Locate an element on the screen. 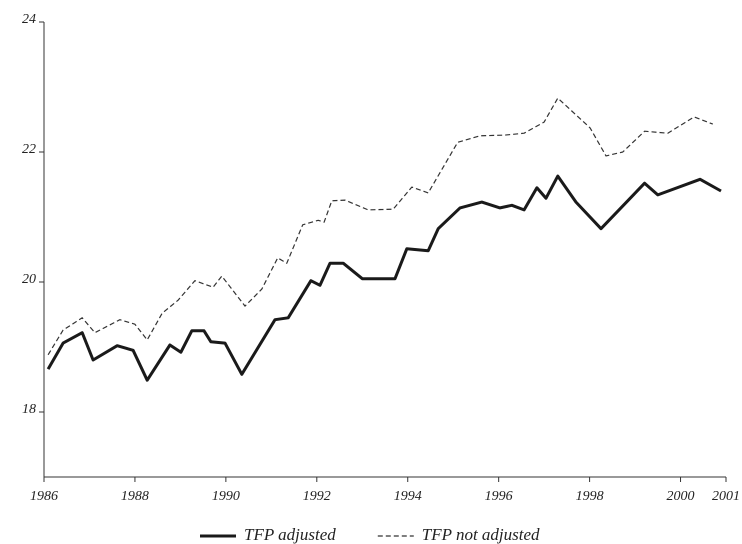 This screenshot has width=742, height=544. x-tick-label: 1988 is located at coordinates (135, 496).